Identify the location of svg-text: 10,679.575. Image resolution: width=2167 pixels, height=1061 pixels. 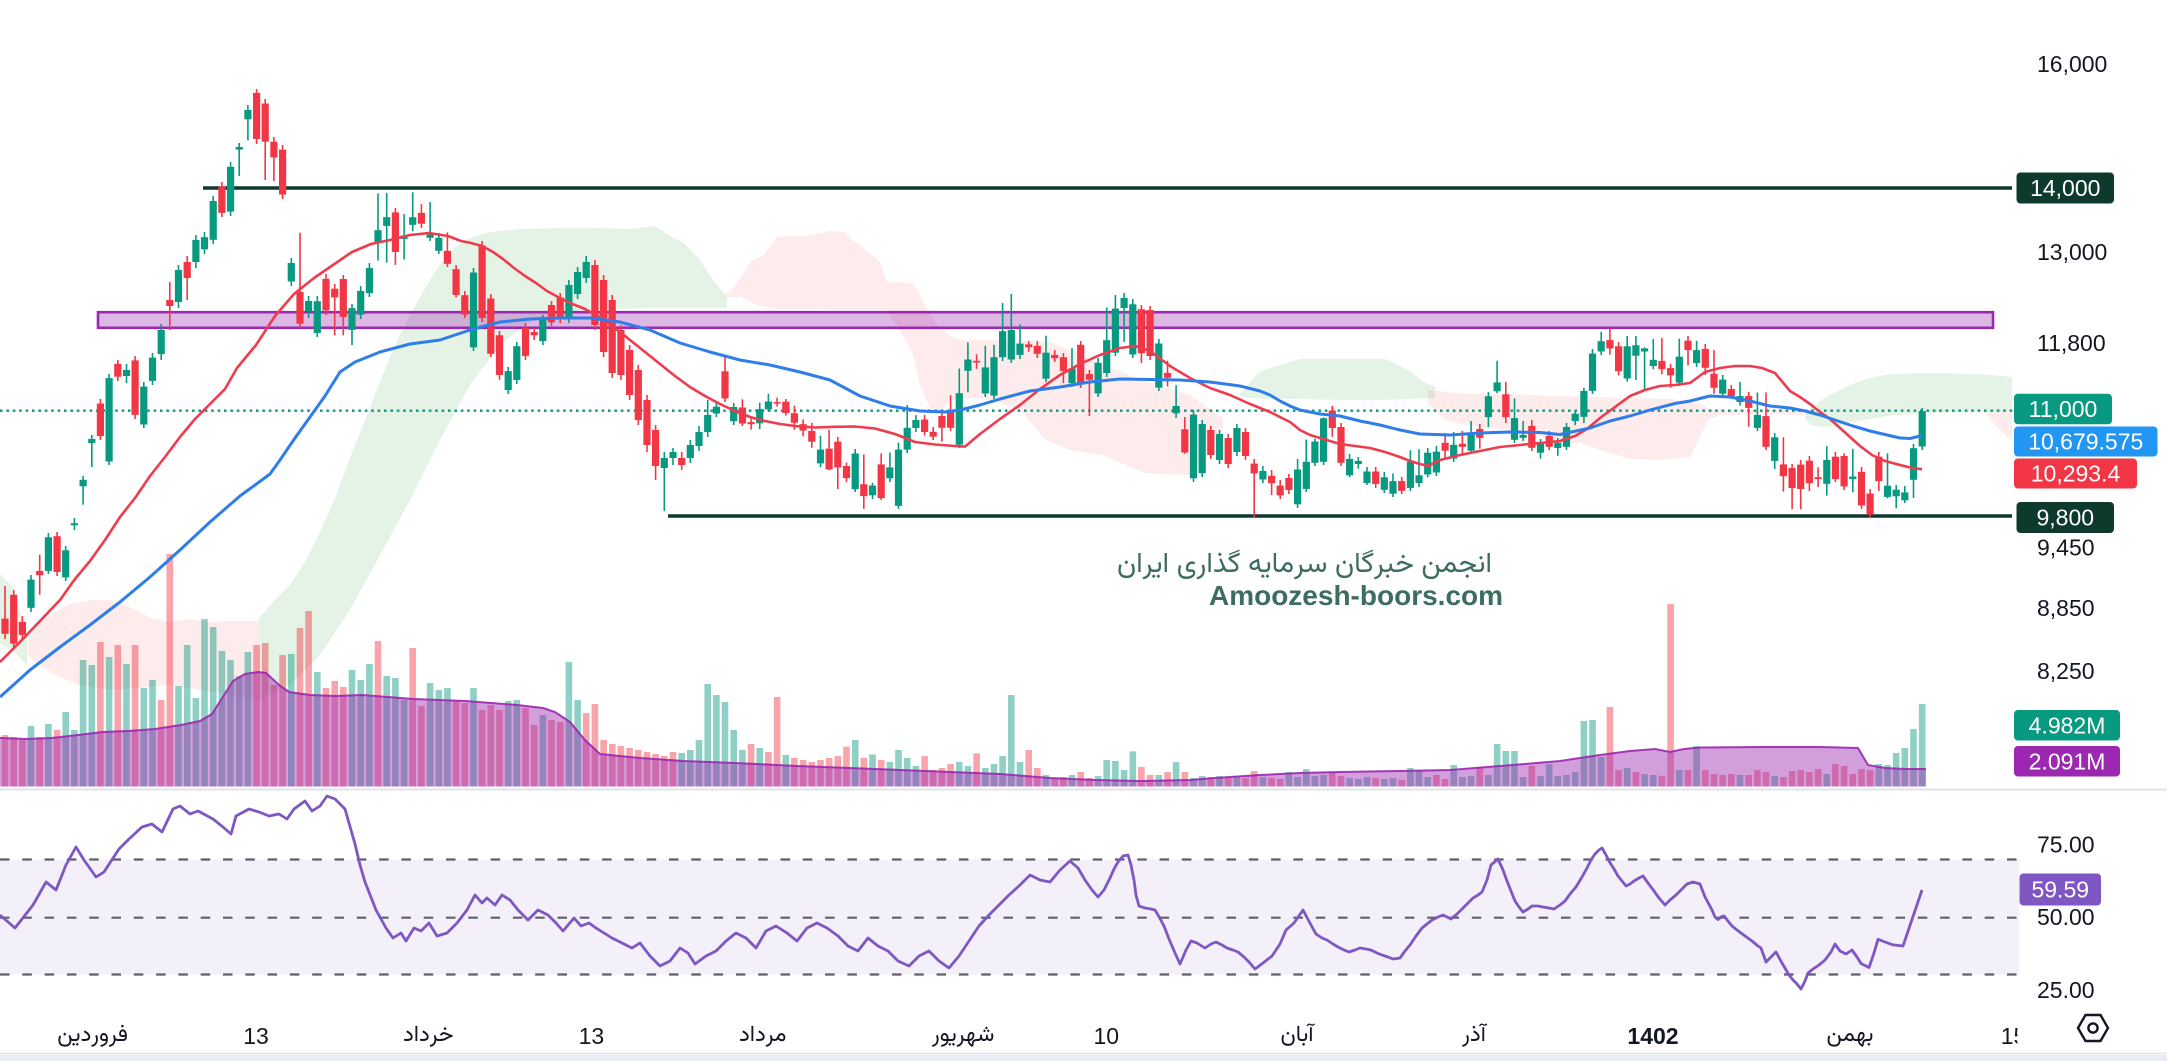
(2085, 442).